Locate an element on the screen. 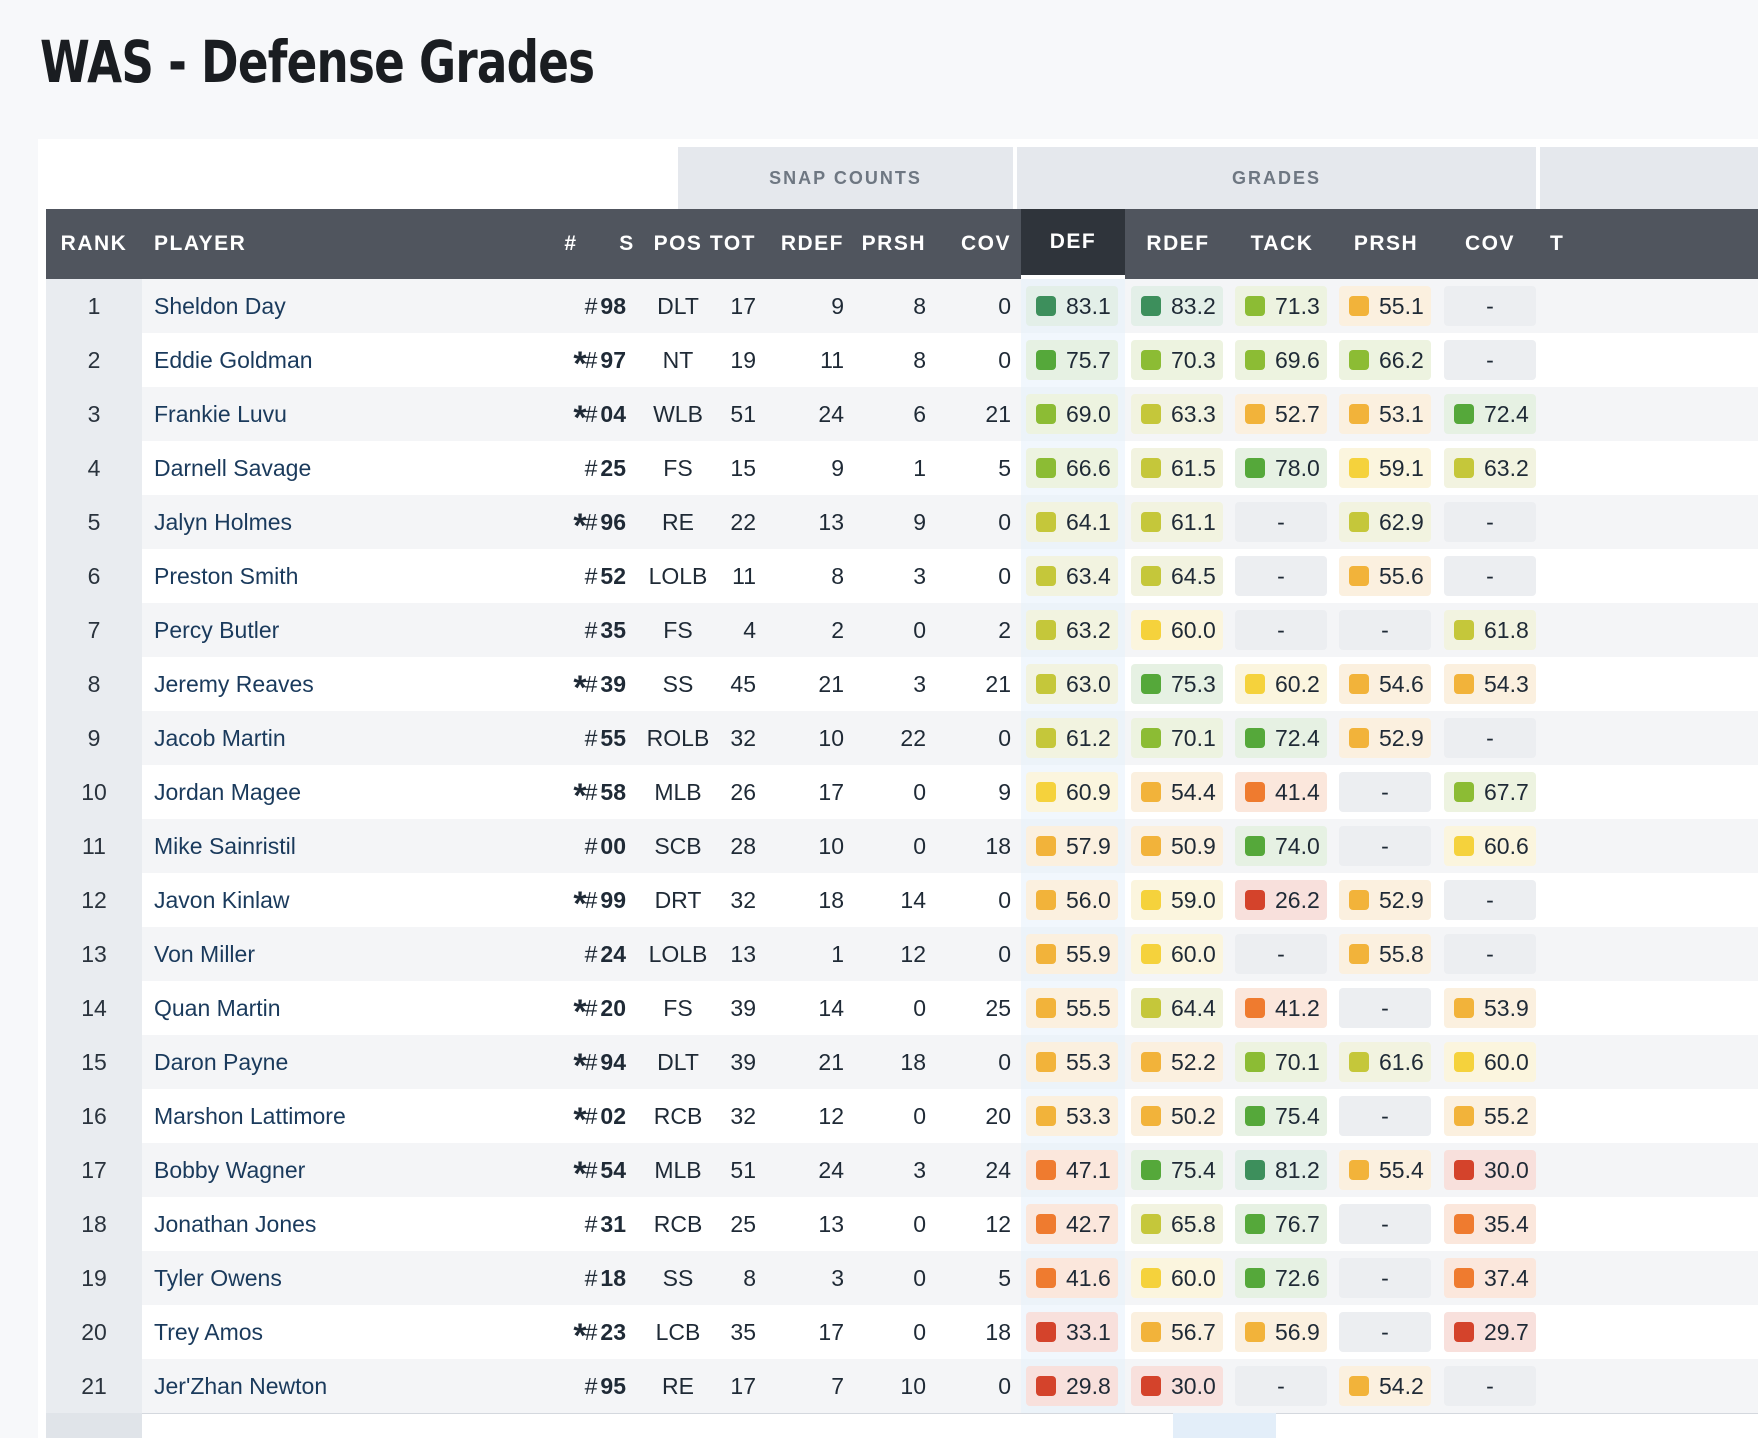 This screenshot has height=1438, width=1758. grade-value: 64.1 is located at coordinates (1088, 521).